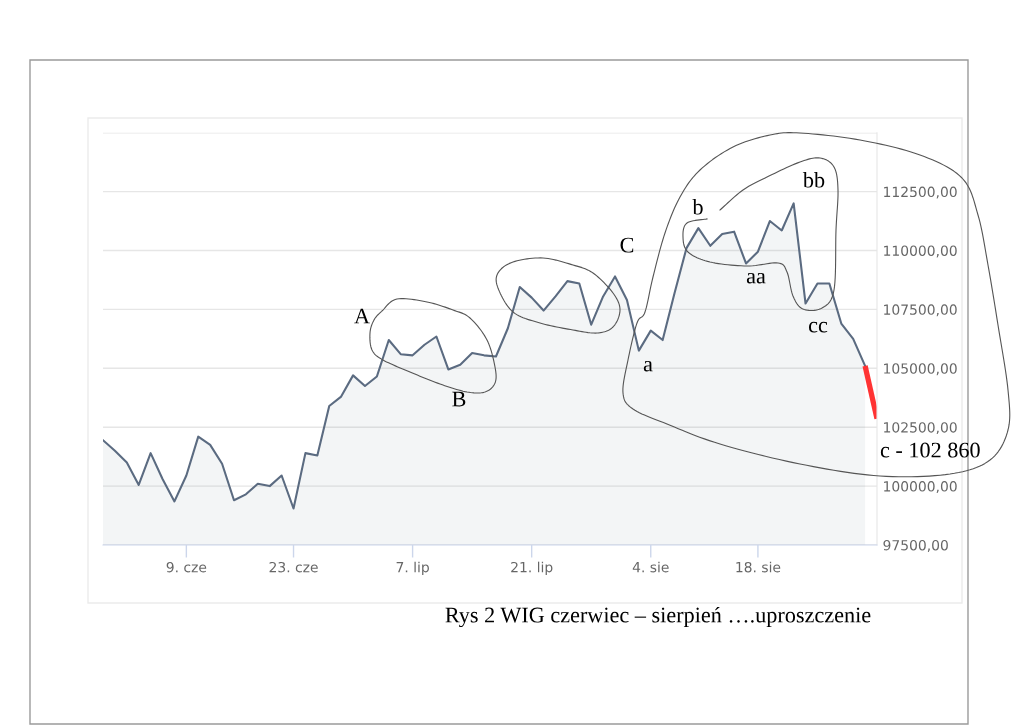 This screenshot has width=1023, height=726. Describe the element at coordinates (532, 568) in the screenshot. I see `x-tick-label: 21. lip` at that location.